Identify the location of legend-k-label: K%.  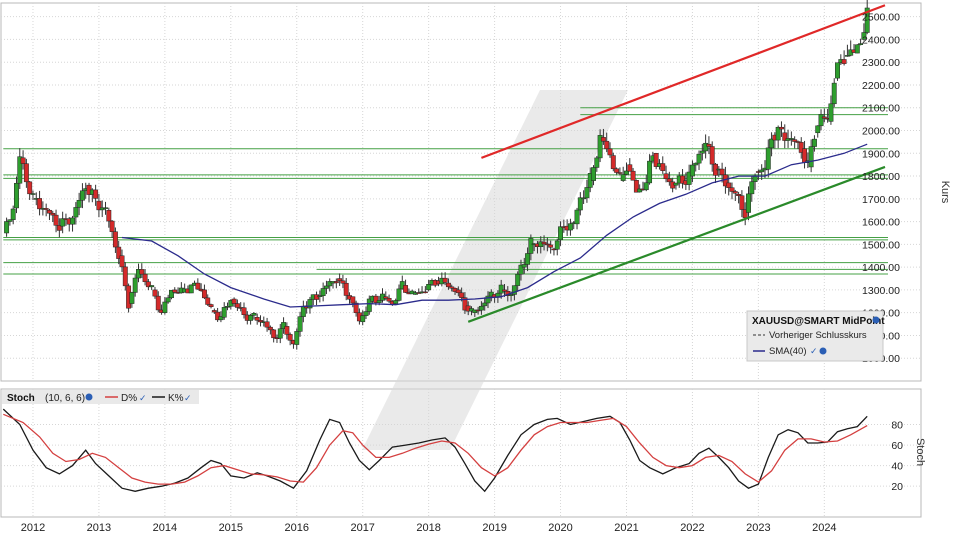
(176, 398).